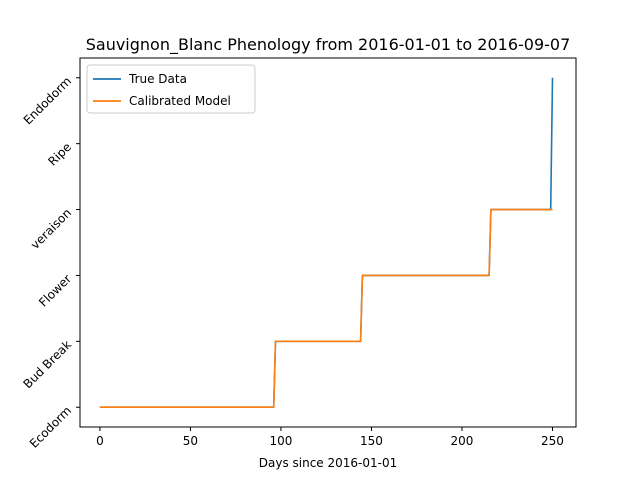  I want to click on x-tick-label: 50, so click(190, 441).